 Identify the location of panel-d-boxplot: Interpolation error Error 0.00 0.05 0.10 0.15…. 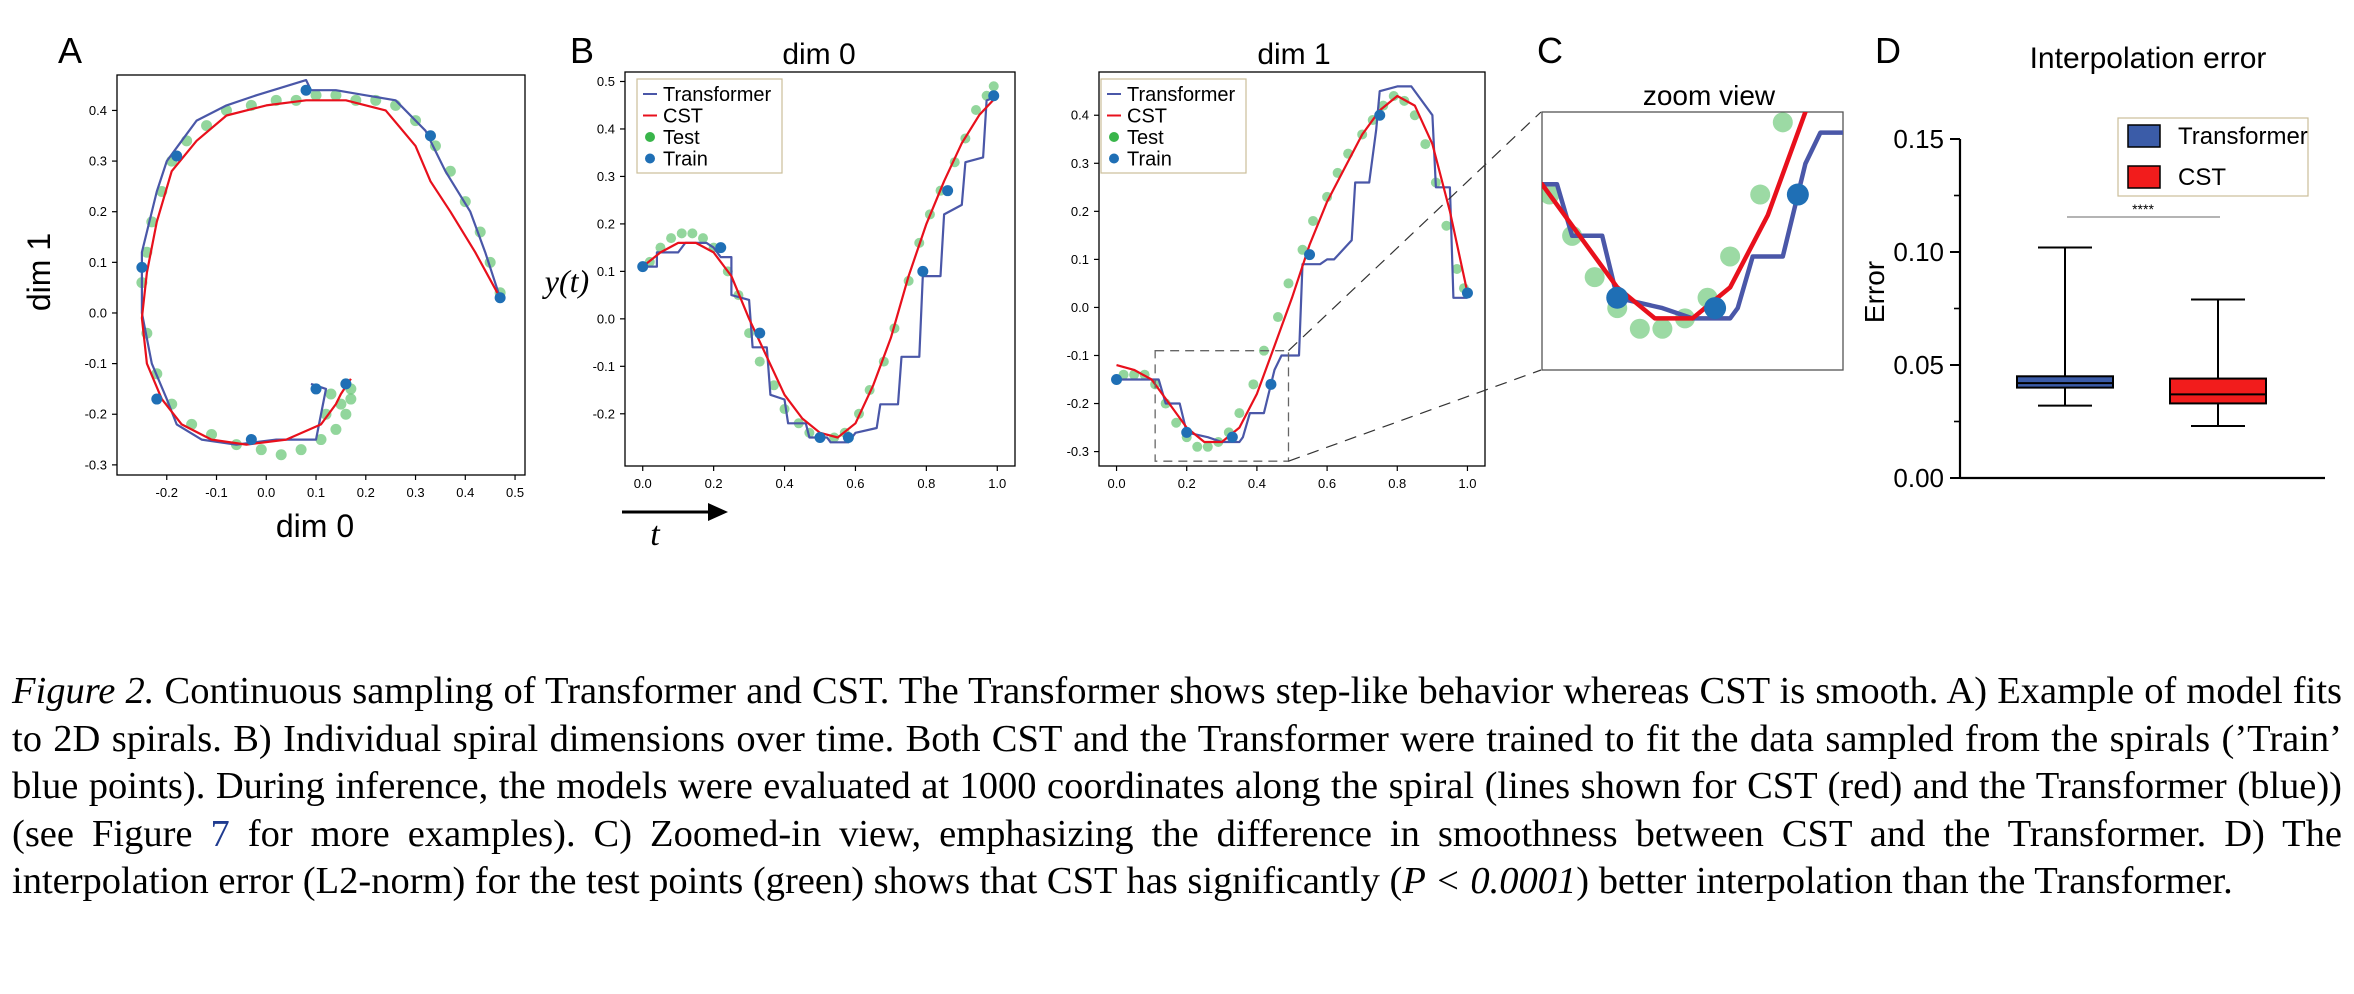
(2092, 267).